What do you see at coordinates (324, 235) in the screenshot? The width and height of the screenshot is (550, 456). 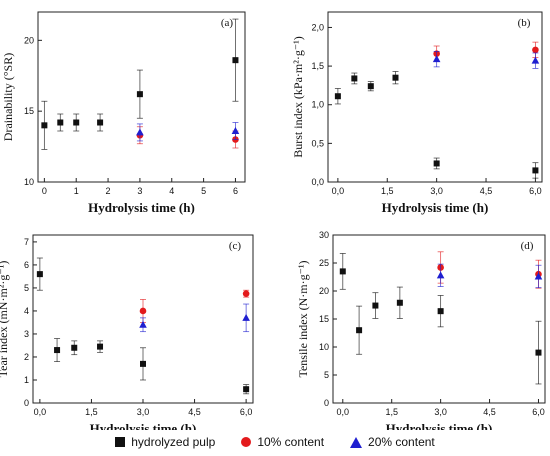 I see `y-tick-label: 30` at bounding box center [324, 235].